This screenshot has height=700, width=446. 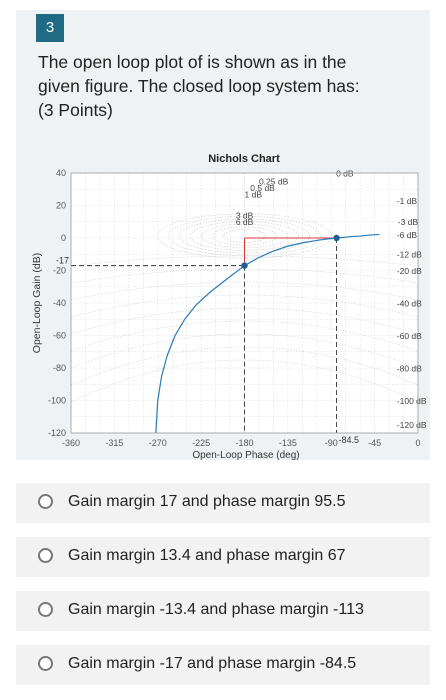 What do you see at coordinates (331, 443) in the screenshot?
I see `x-tick-label: -90` at bounding box center [331, 443].